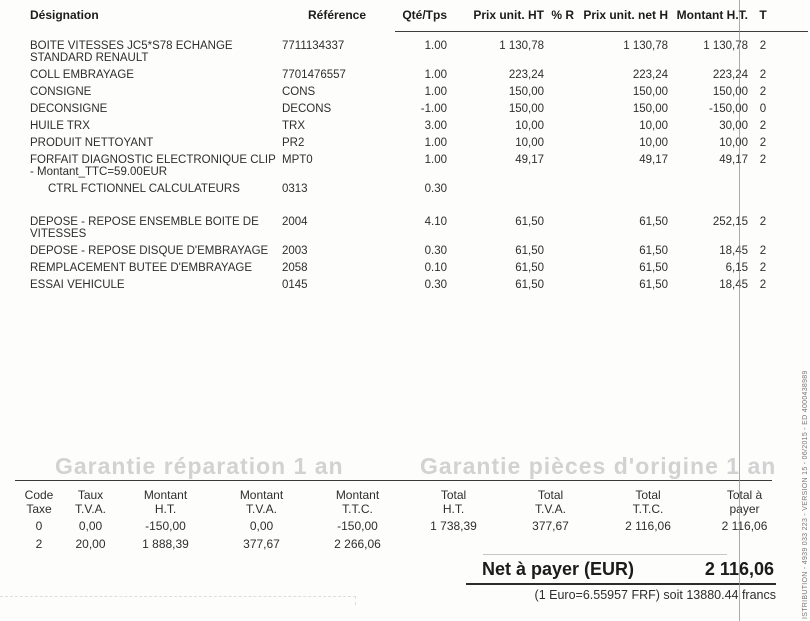 Image resolution: width=810 pixels, height=621 pixels. I want to click on line-amount-ht, so click(708, 189).